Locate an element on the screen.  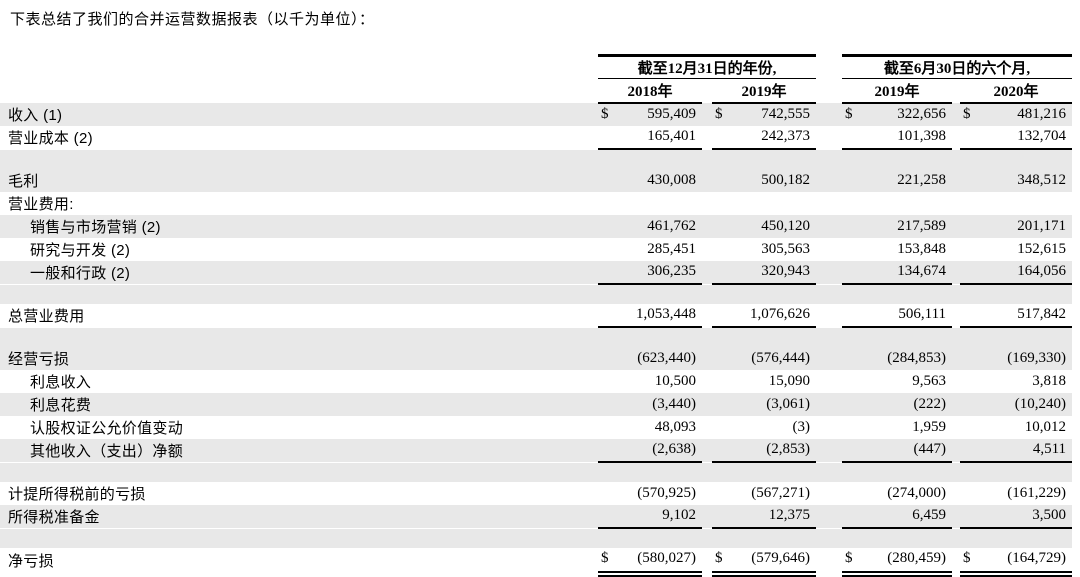
value-cell: 506,111 is located at coordinates (897, 315).